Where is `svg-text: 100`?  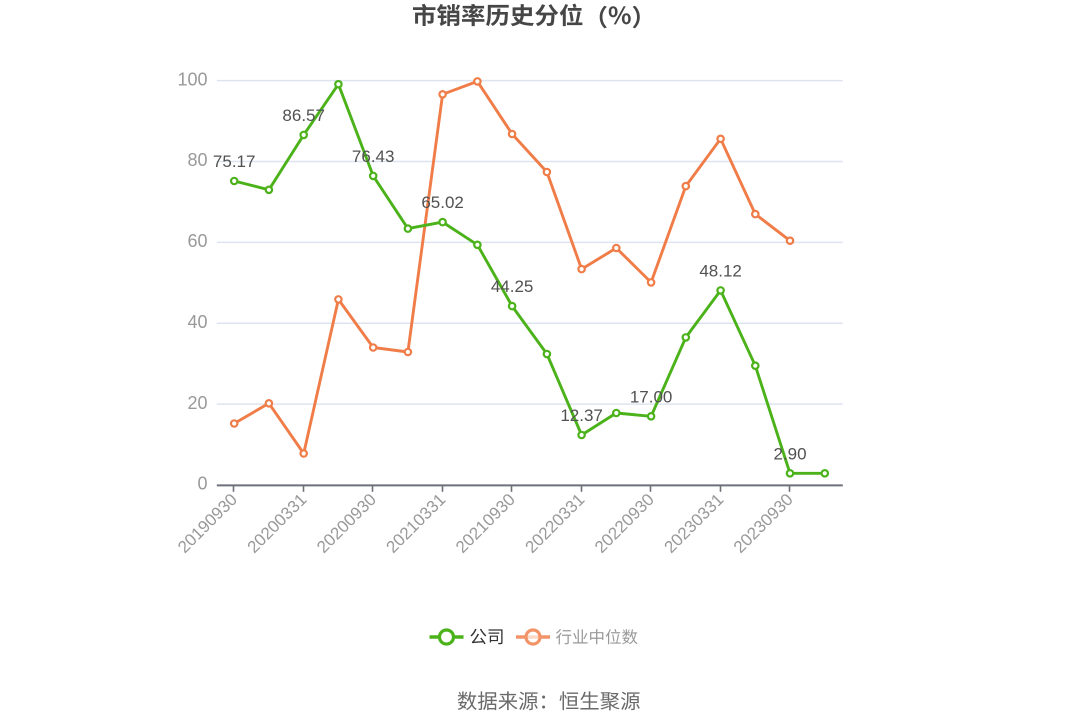
svg-text: 100 is located at coordinates (192, 79).